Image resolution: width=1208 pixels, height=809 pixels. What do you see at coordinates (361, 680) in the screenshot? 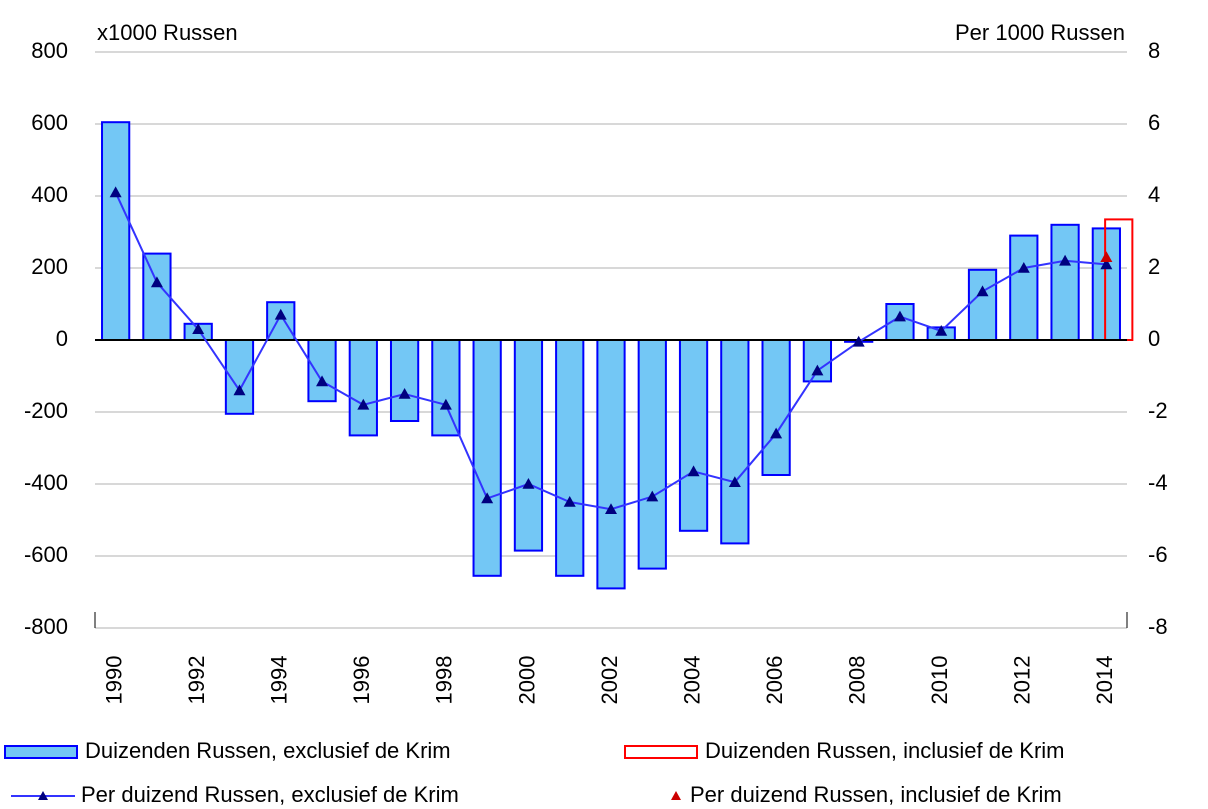
I see `x-tick-label: 1996` at bounding box center [361, 680].